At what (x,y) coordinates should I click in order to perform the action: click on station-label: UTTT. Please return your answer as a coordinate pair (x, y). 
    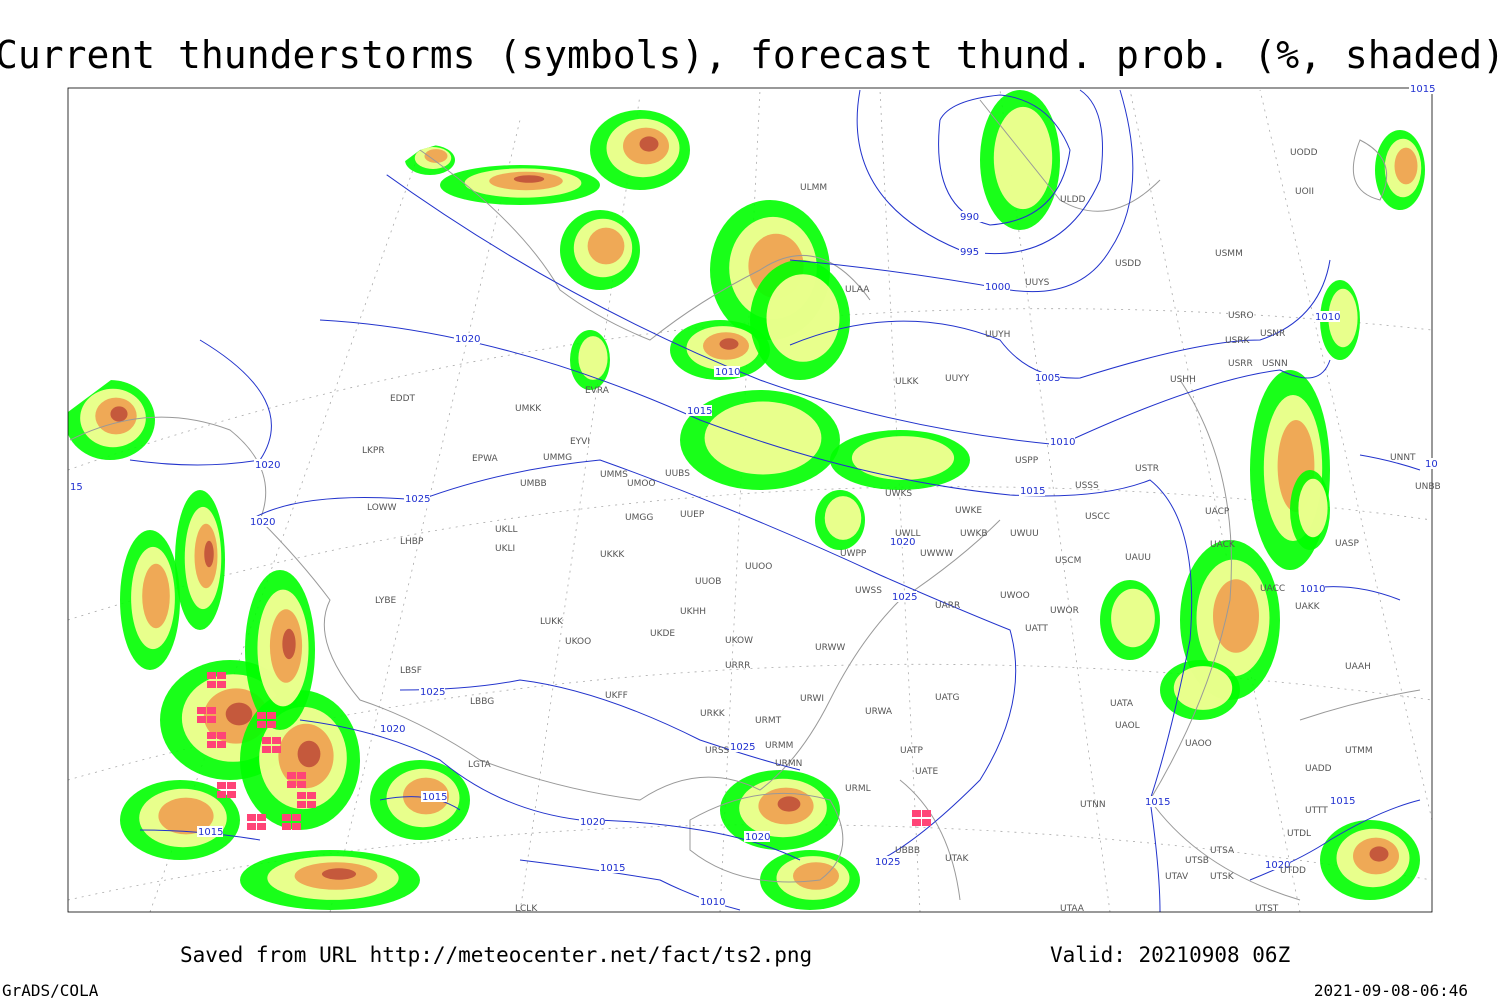
    Looking at the image, I should click on (1316, 811).